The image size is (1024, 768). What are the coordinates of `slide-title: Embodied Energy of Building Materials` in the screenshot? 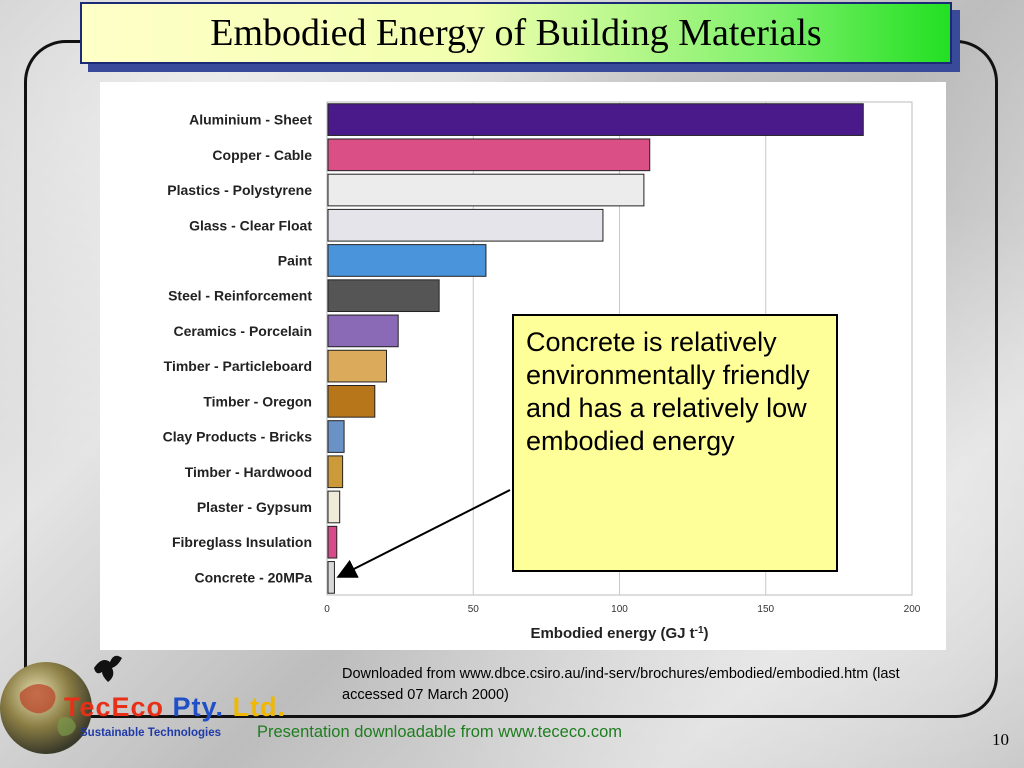 It's located at (516, 33).